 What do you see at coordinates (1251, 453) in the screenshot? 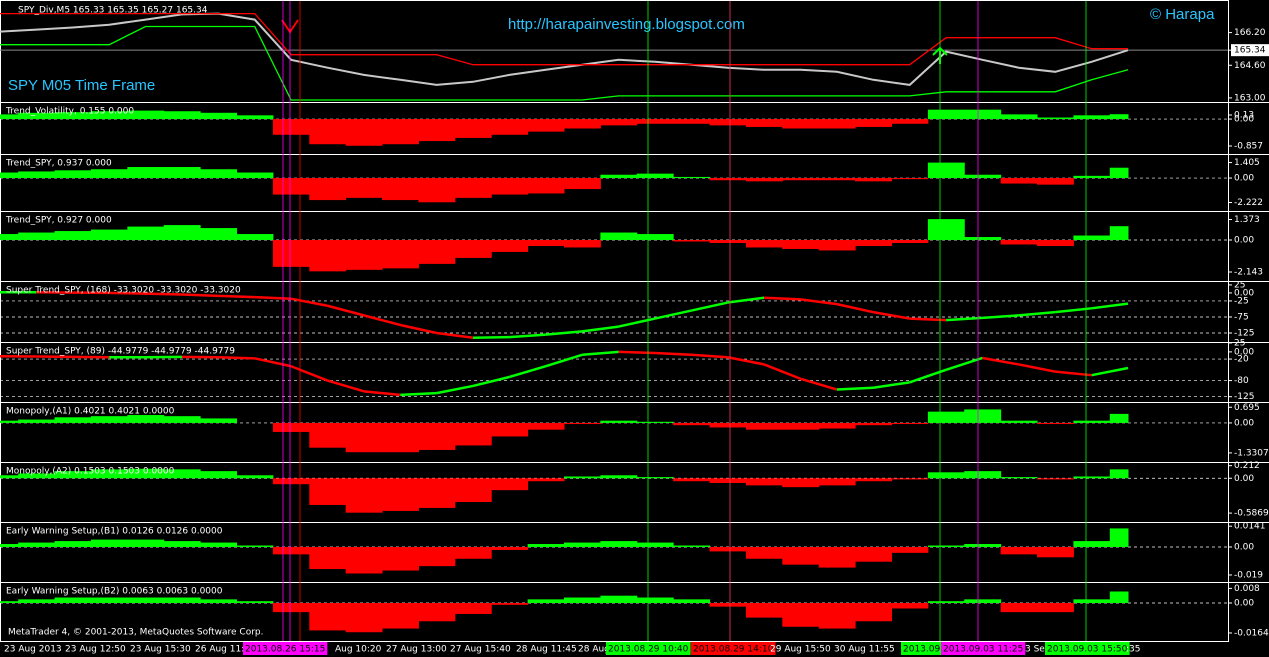
I see `y-tick-label: -1.3307` at bounding box center [1251, 453].